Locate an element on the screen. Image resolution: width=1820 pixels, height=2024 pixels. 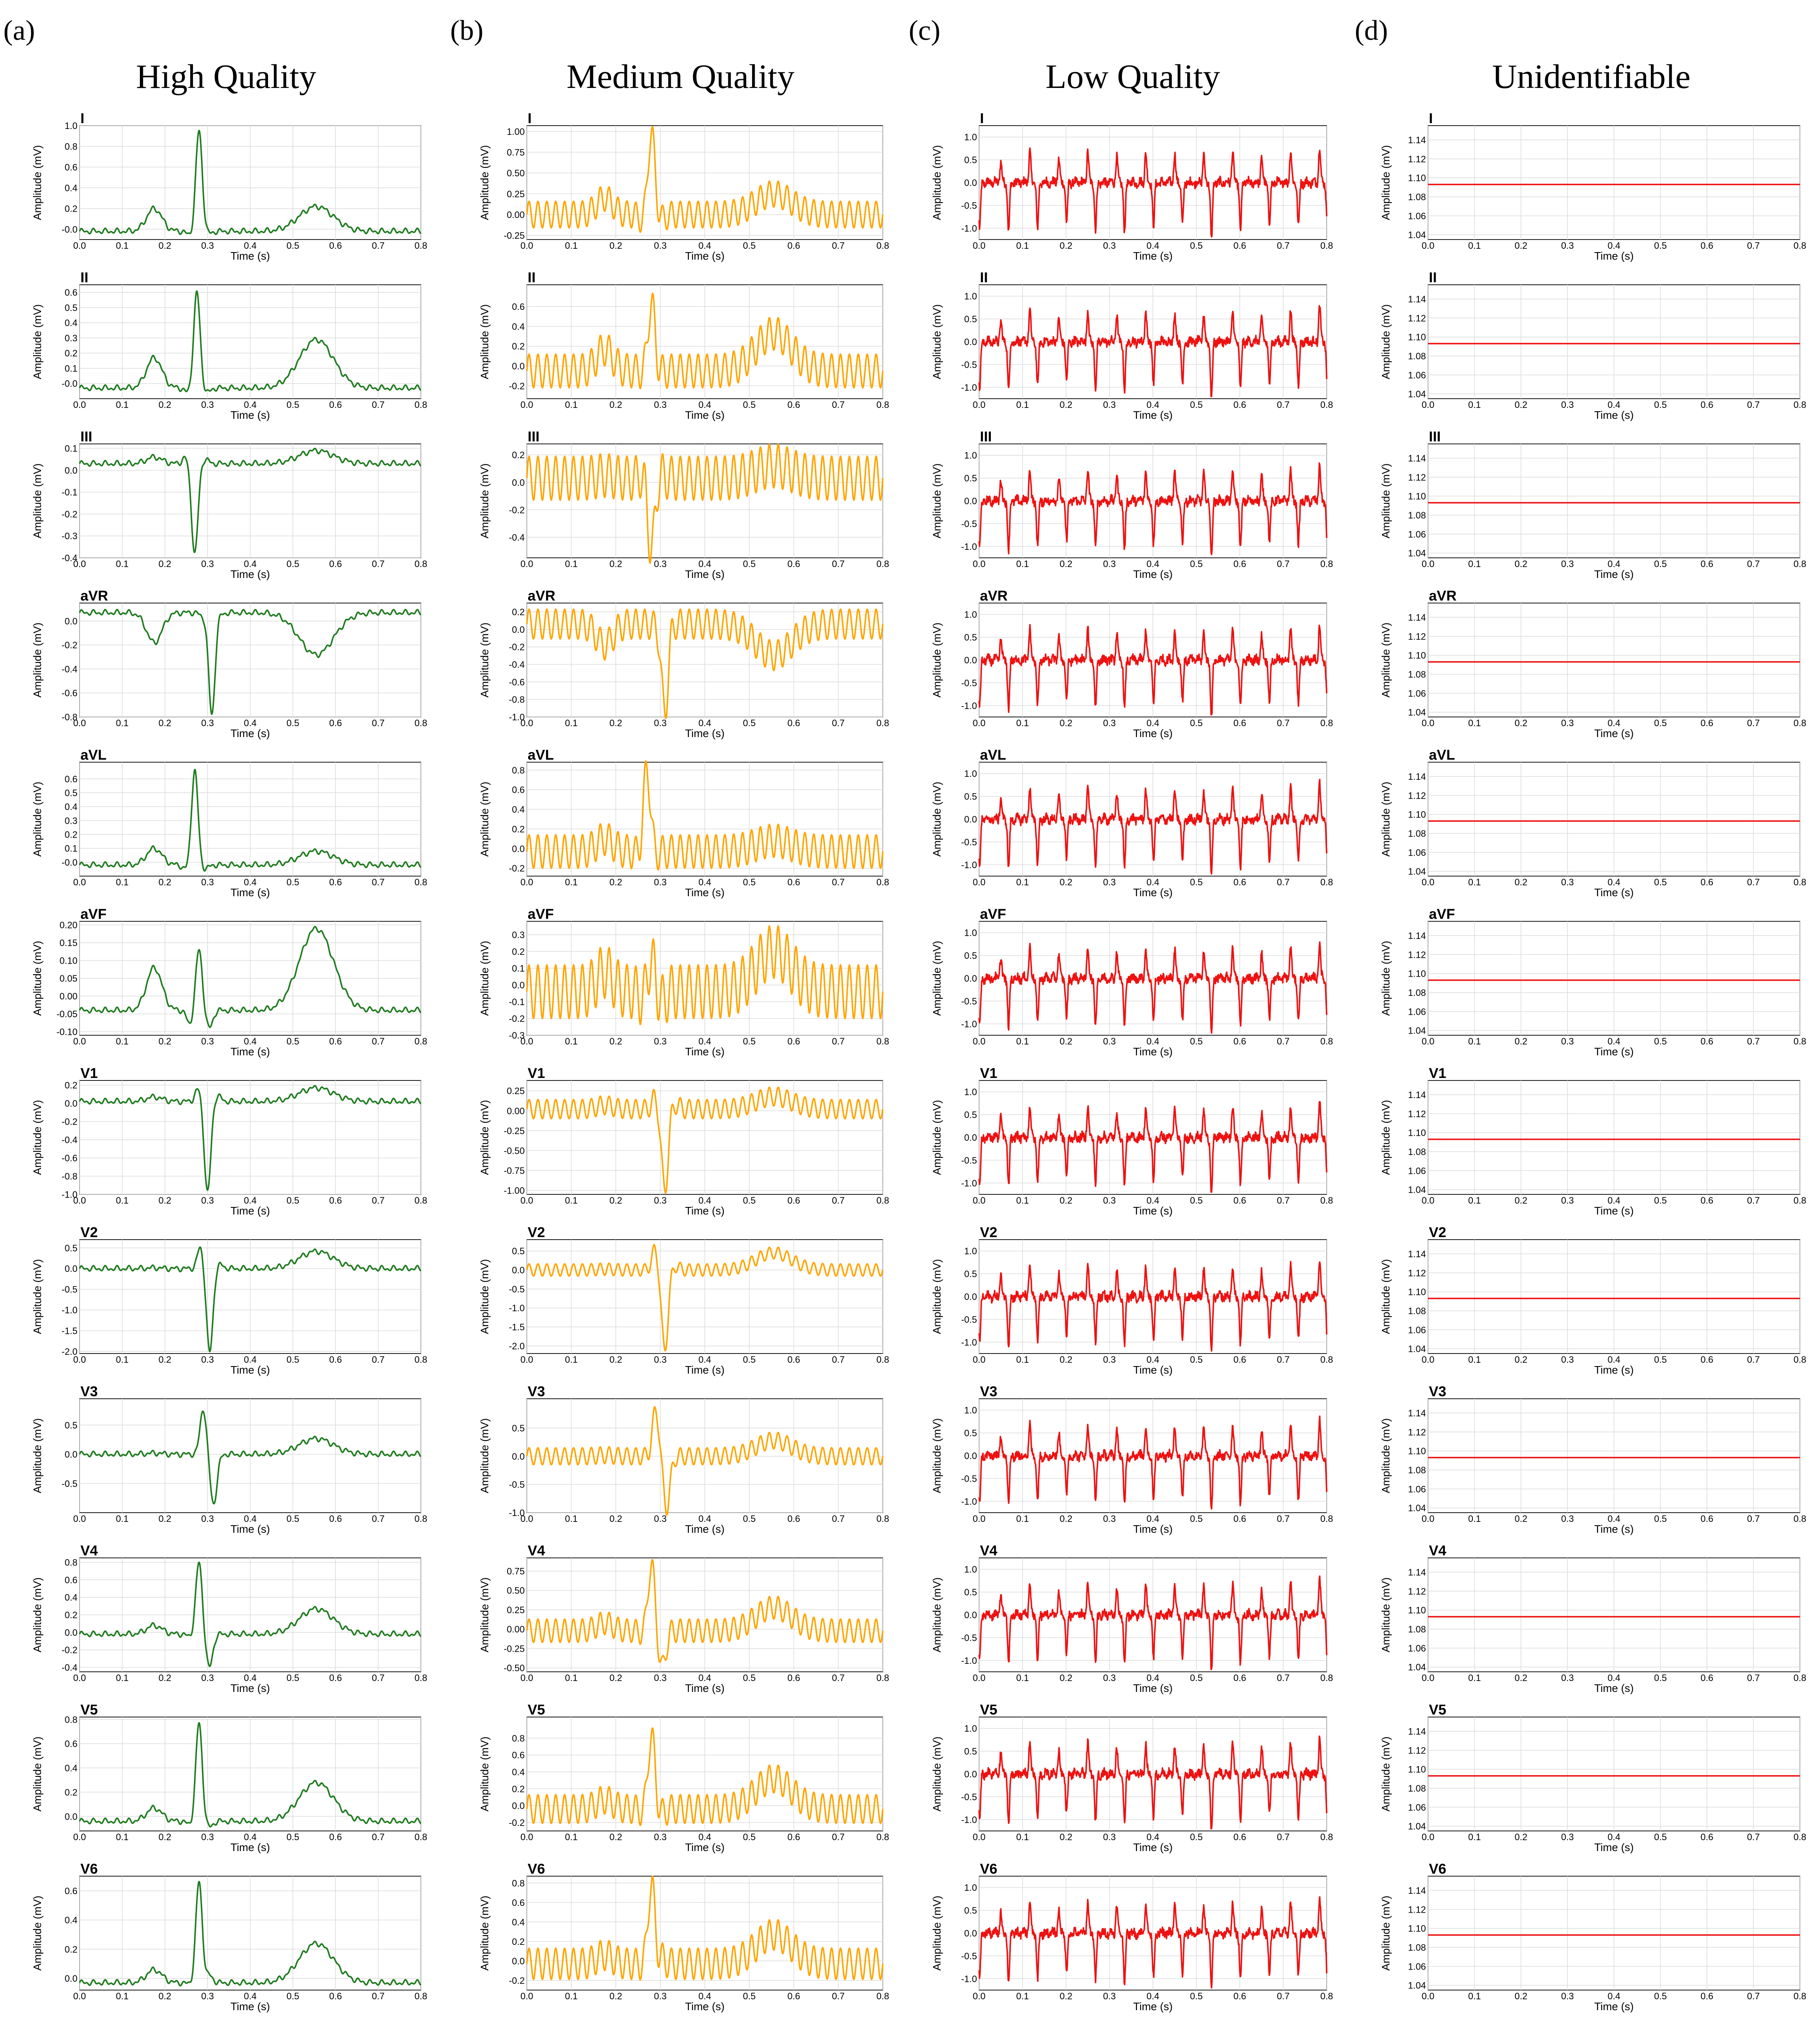
y-tick-label: -0.8 is located at coordinates (517, 699).